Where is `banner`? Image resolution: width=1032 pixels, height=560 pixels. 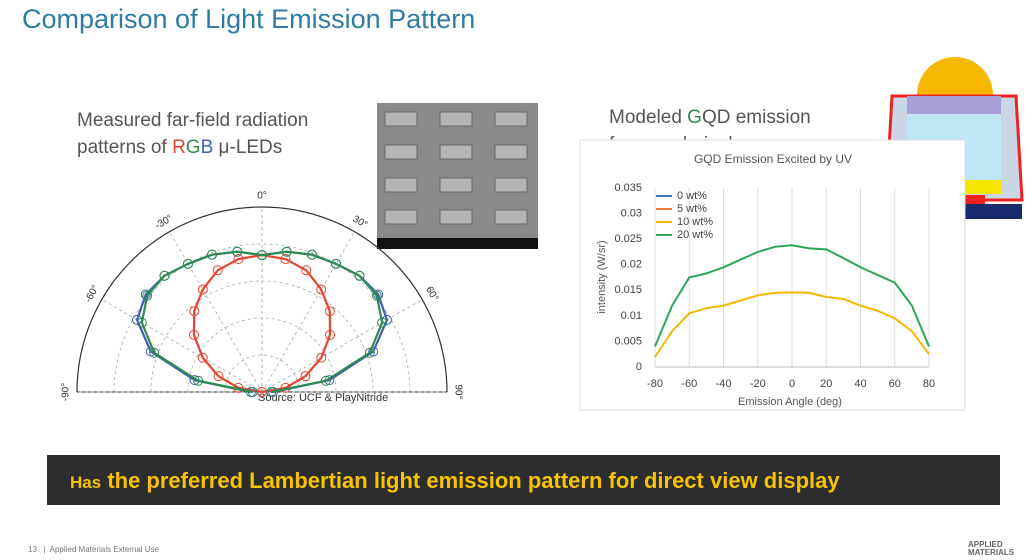
banner is located at coordinates (523, 480).